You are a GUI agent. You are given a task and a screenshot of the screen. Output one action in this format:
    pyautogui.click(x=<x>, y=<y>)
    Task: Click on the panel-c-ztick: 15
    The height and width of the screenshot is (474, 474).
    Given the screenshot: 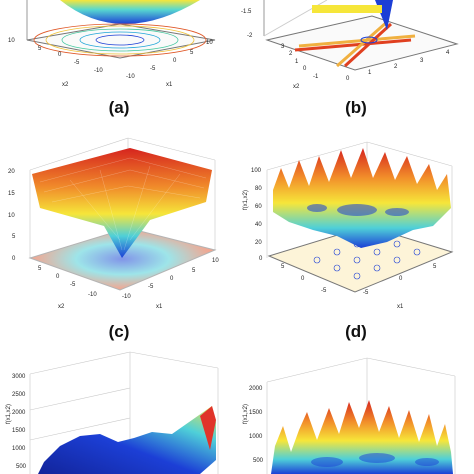 What is the action you would take?
    pyautogui.click(x=11, y=194)
    